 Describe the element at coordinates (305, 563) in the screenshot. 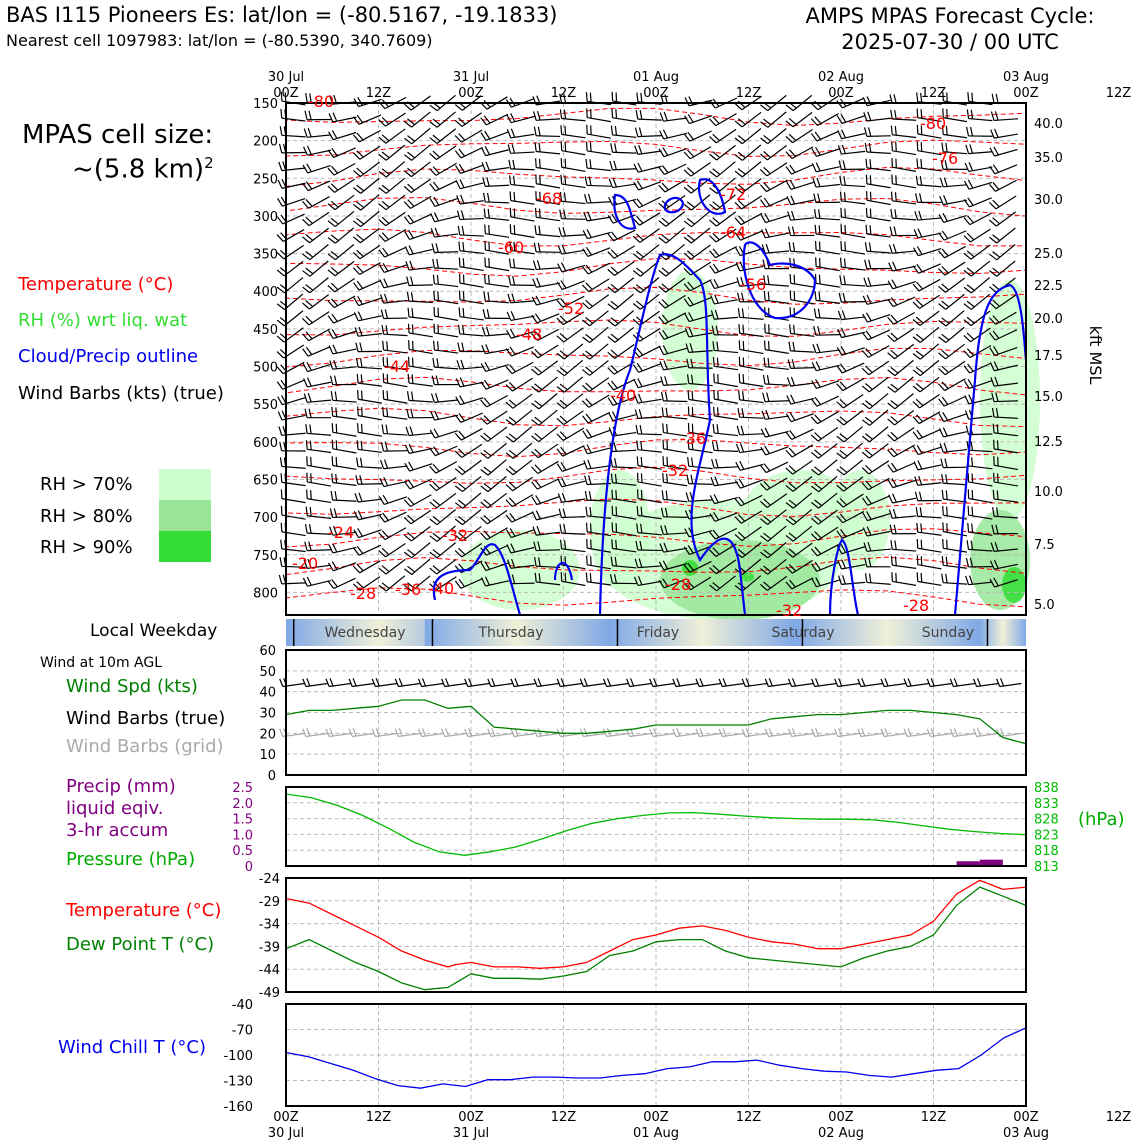

I see `temp-label-19: -20` at that location.